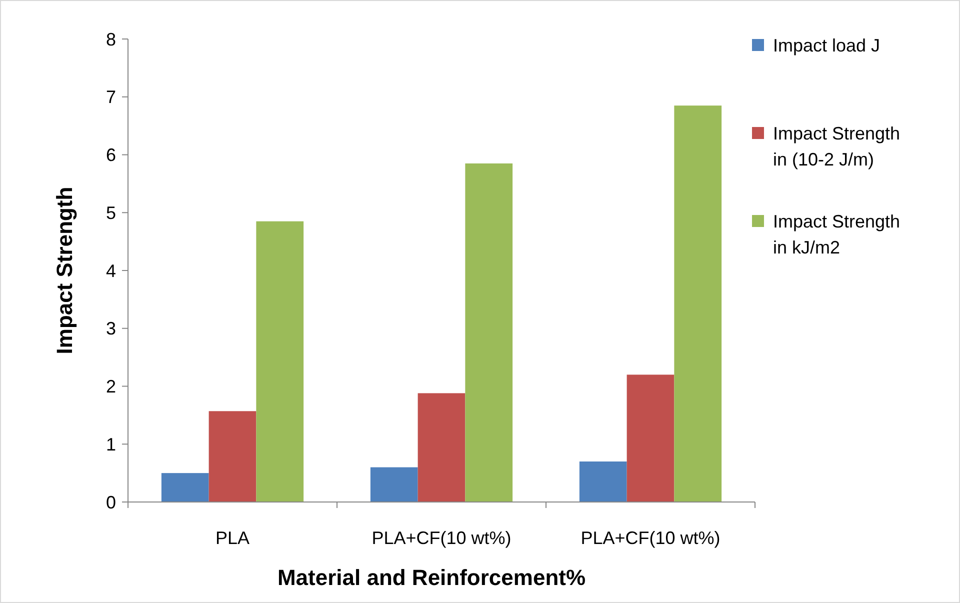  I want to click on y-tick-label: 3, so click(111, 328).